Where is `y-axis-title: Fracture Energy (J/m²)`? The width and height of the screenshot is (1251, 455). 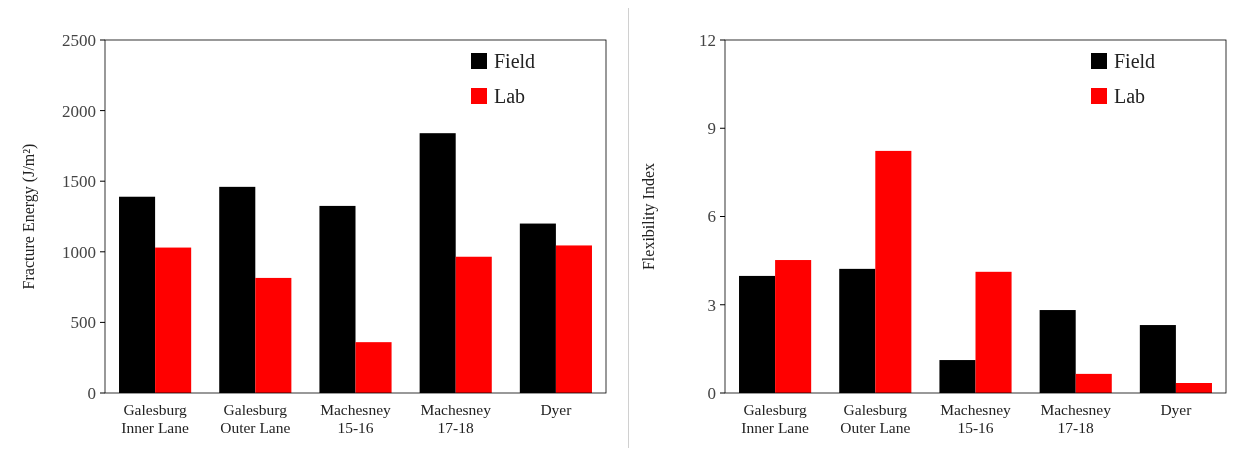 y-axis-title: Fracture Energy (J/m²) is located at coordinates (29, 216).